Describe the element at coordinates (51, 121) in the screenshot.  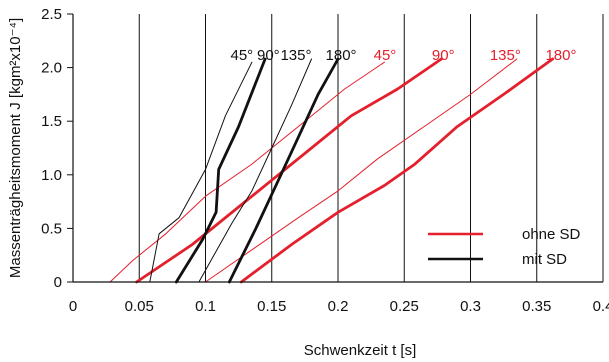
I see `y-tick-label: 1.5` at that location.